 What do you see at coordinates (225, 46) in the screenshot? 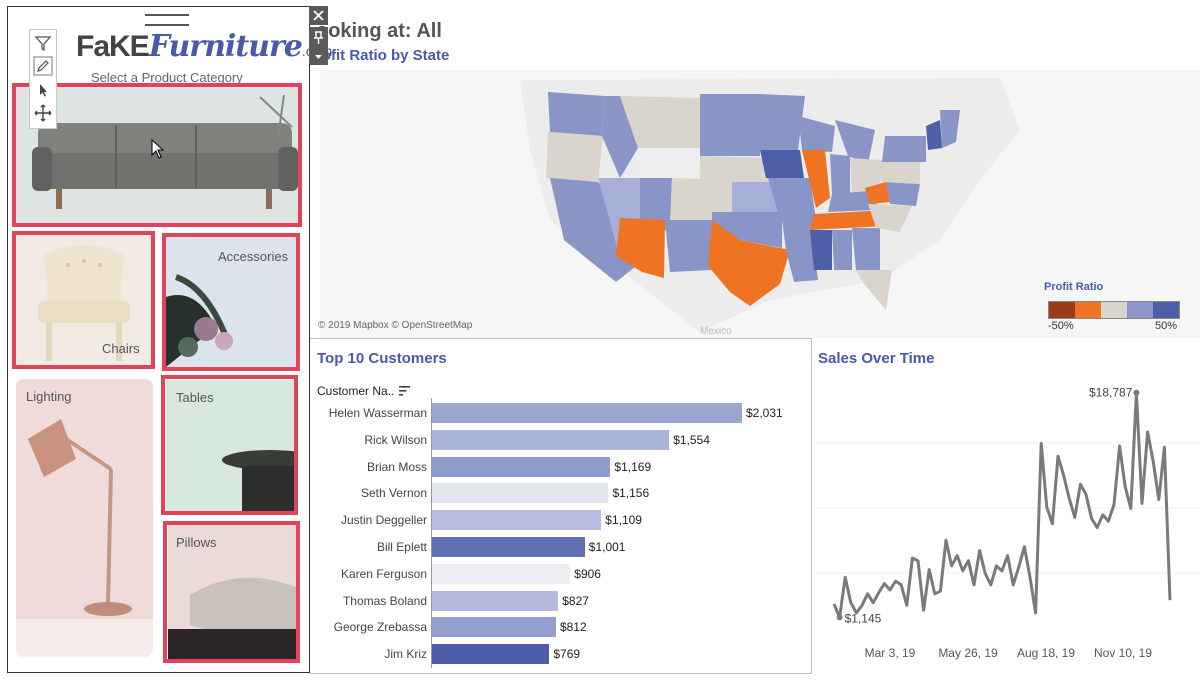
I see `logo-script: Furniture` at bounding box center [225, 46].